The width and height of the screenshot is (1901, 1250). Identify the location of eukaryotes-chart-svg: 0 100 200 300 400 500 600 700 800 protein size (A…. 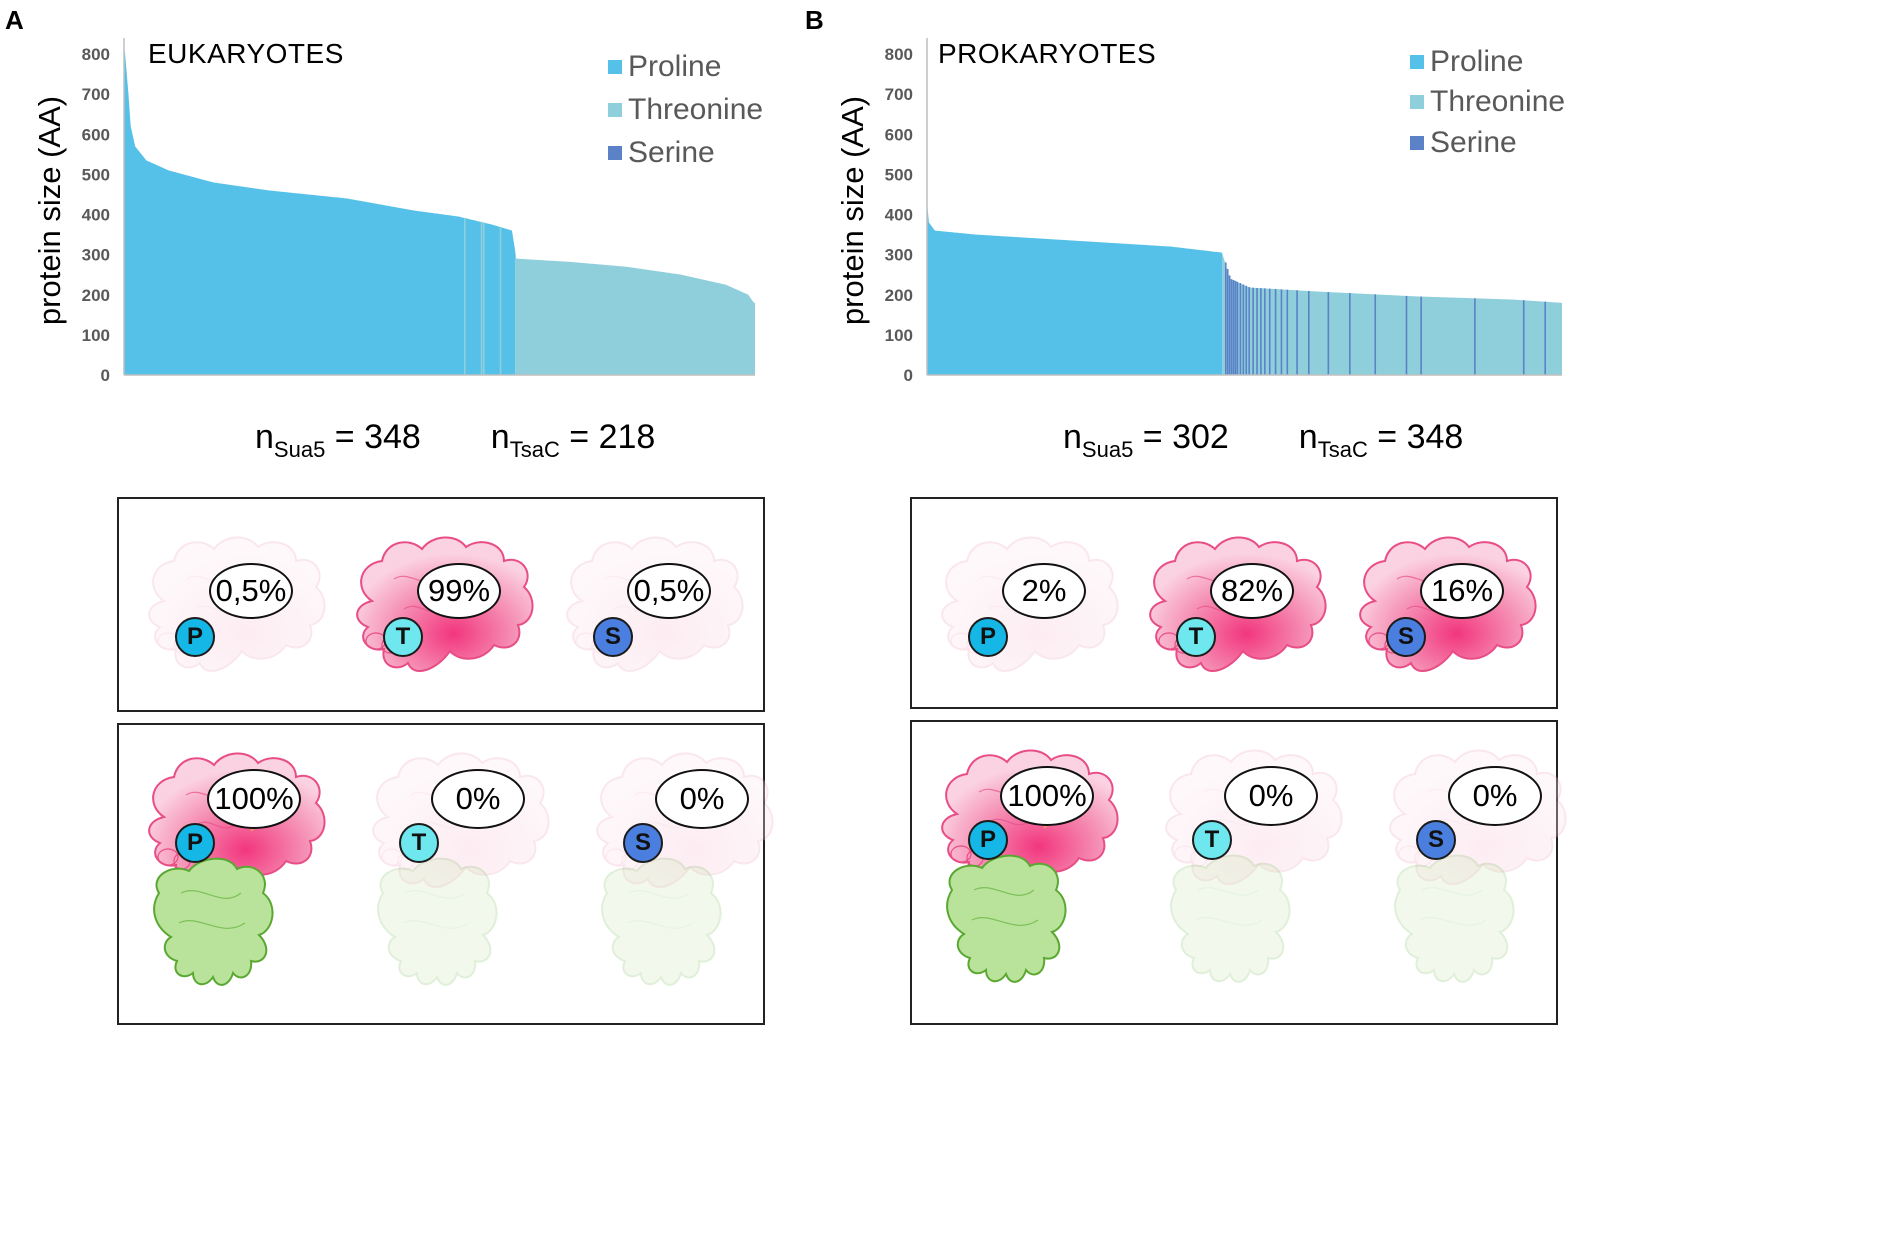
(393, 211).